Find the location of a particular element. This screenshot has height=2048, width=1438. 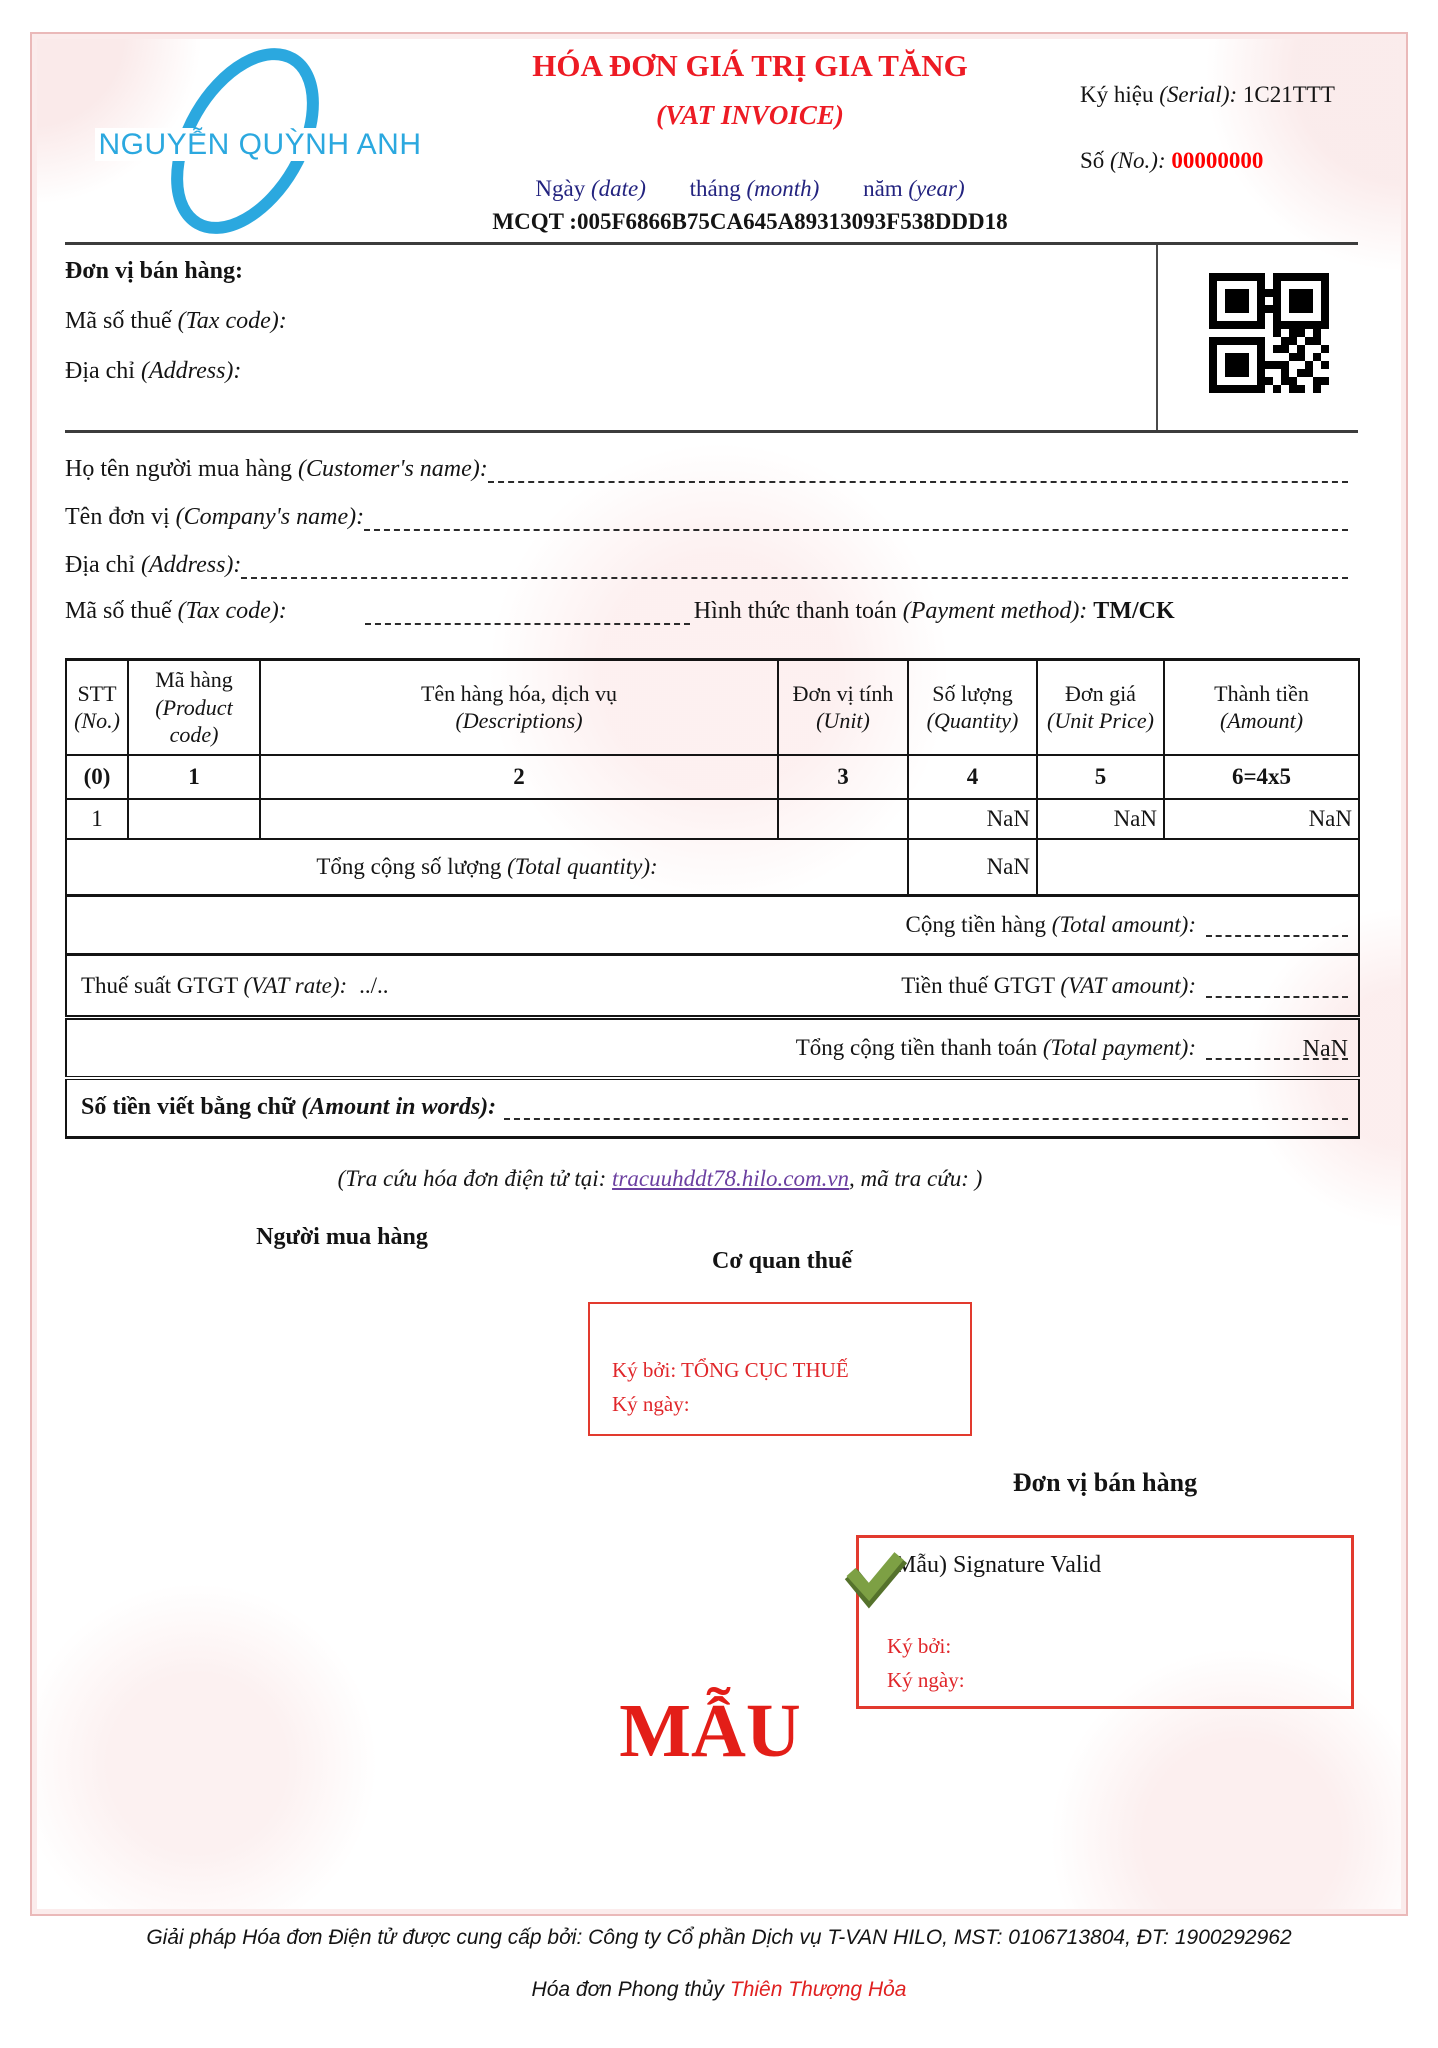

col-unit-price: Đơn giá (Unit Price) is located at coordinates (1100, 707).